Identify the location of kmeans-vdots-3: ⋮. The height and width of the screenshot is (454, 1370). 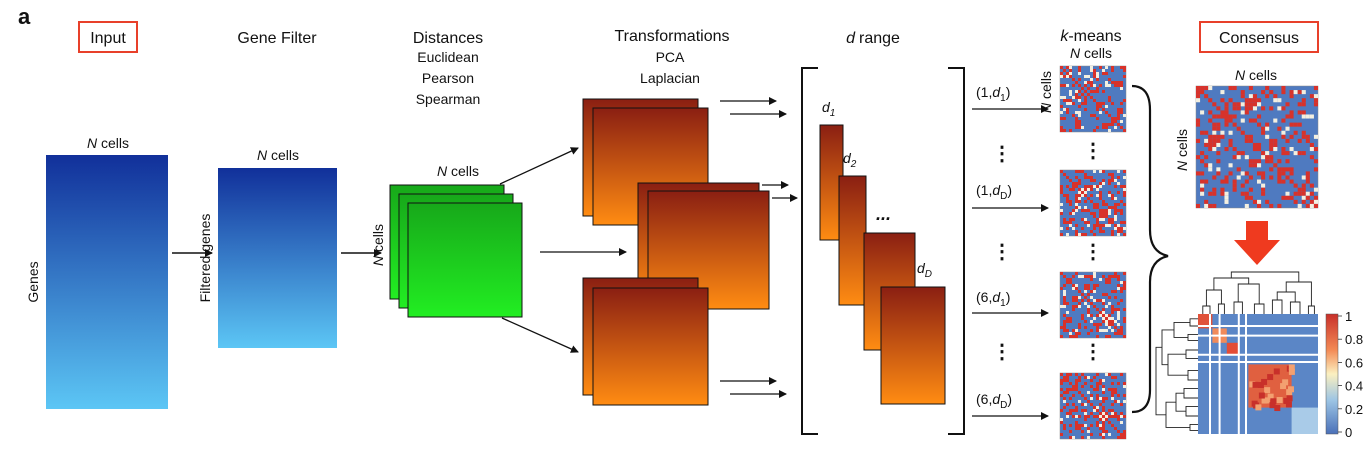
(1002, 352).